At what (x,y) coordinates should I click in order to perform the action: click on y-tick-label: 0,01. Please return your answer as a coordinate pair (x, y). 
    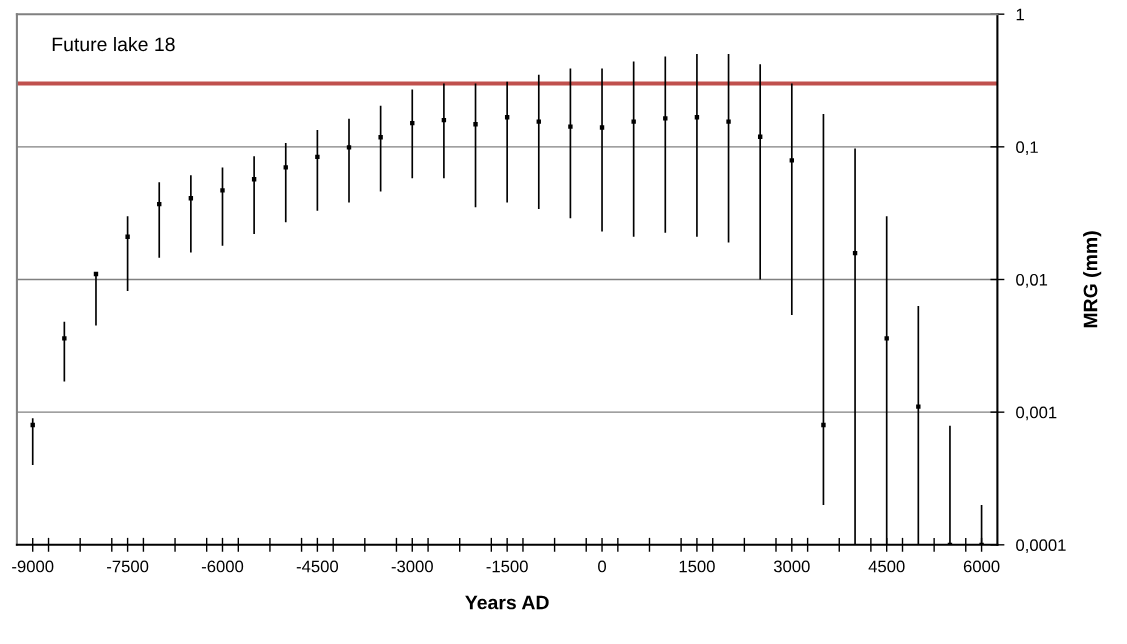
    Looking at the image, I should click on (1032, 280).